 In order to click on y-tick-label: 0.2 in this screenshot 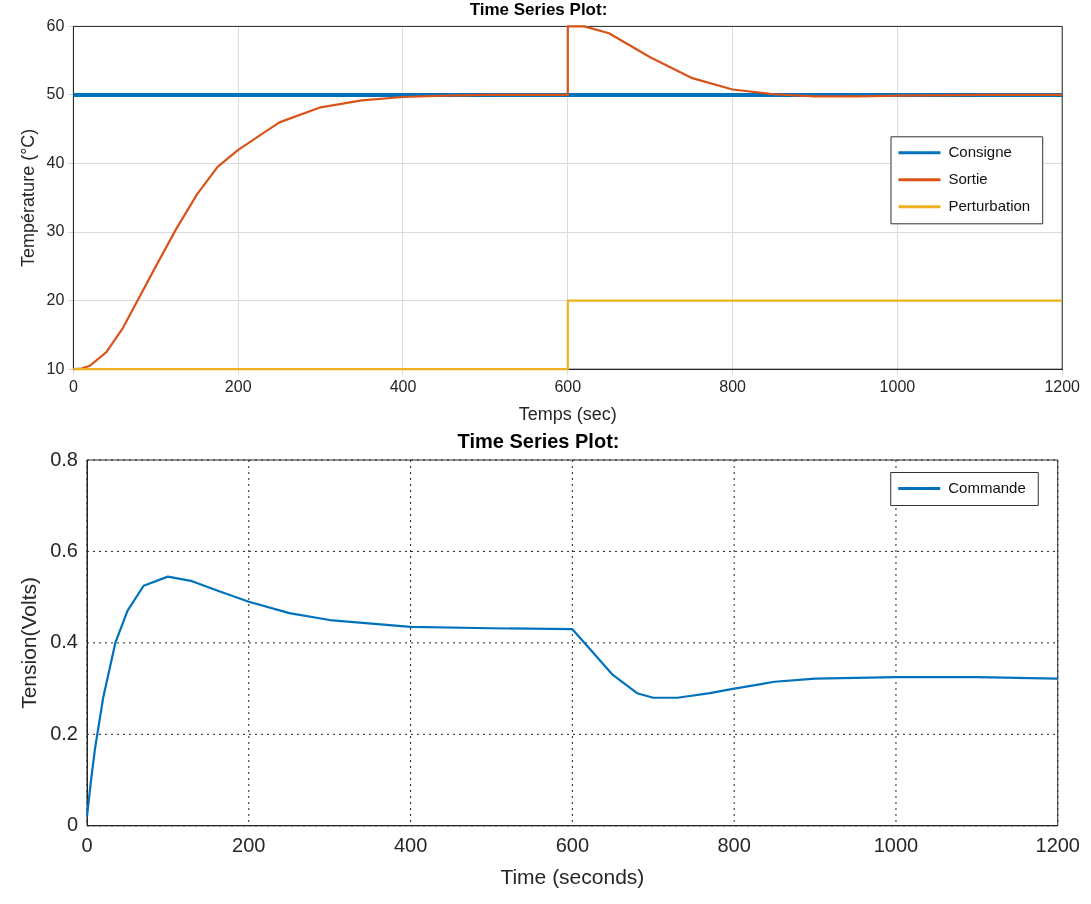, I will do `click(64, 732)`.